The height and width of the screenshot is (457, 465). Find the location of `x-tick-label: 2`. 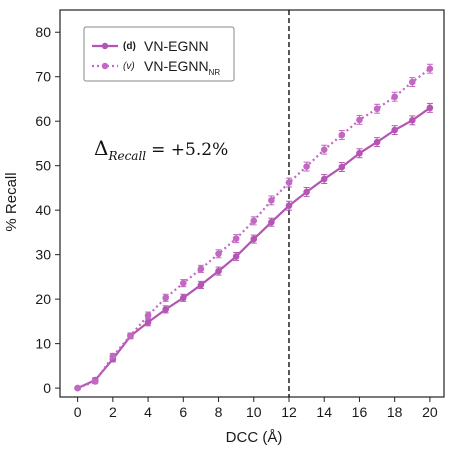

x-tick-label: 2 is located at coordinates (113, 412).